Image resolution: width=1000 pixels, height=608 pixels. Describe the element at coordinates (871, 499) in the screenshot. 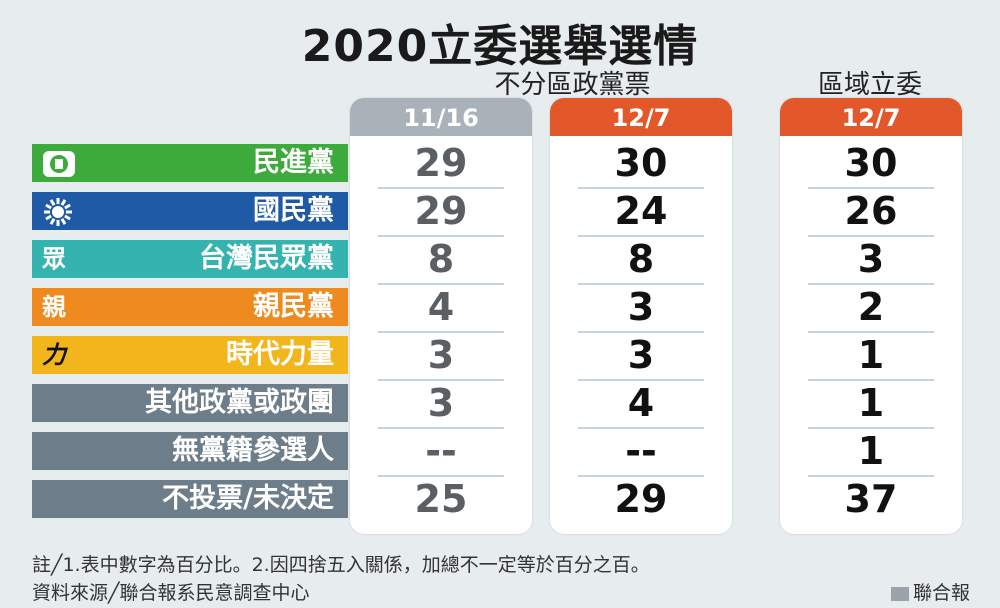

I see `value-cell: 37` at that location.